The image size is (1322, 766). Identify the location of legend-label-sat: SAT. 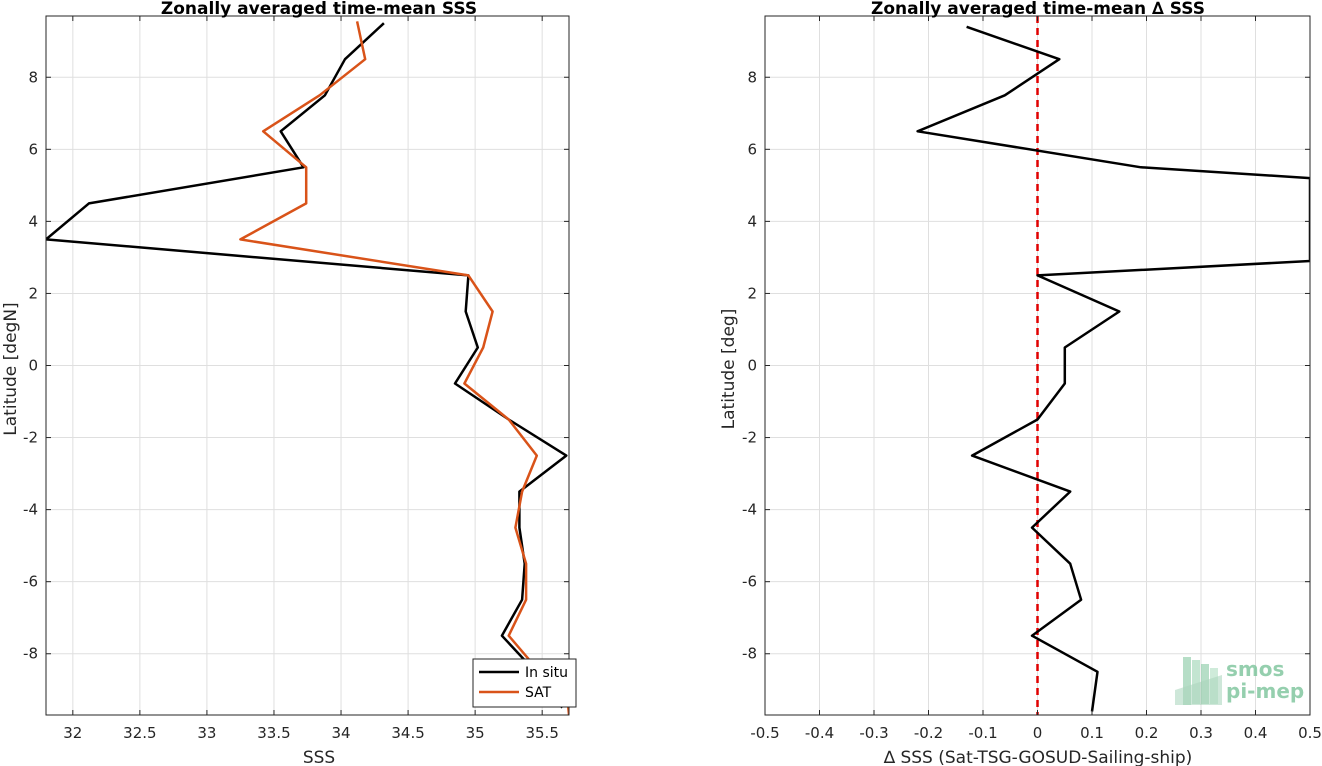
(538, 693).